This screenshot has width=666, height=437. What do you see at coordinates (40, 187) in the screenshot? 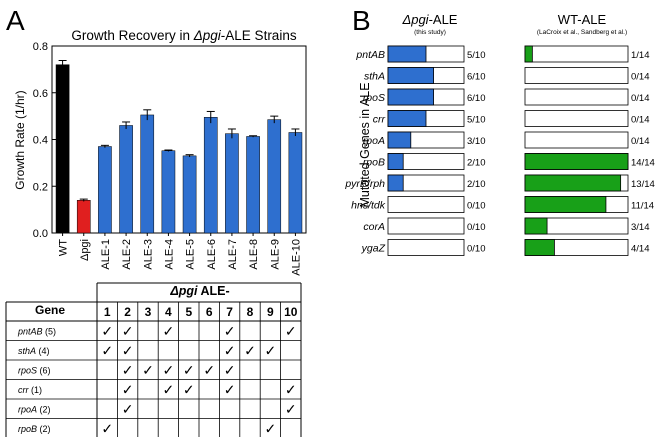
I see `y-tick-label: 0.2` at bounding box center [40, 187].